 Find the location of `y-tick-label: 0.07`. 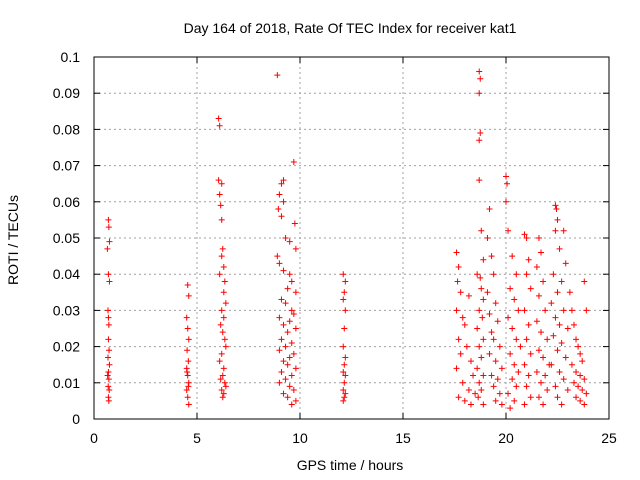

y-tick-label: 0.07 is located at coordinates (66, 166).